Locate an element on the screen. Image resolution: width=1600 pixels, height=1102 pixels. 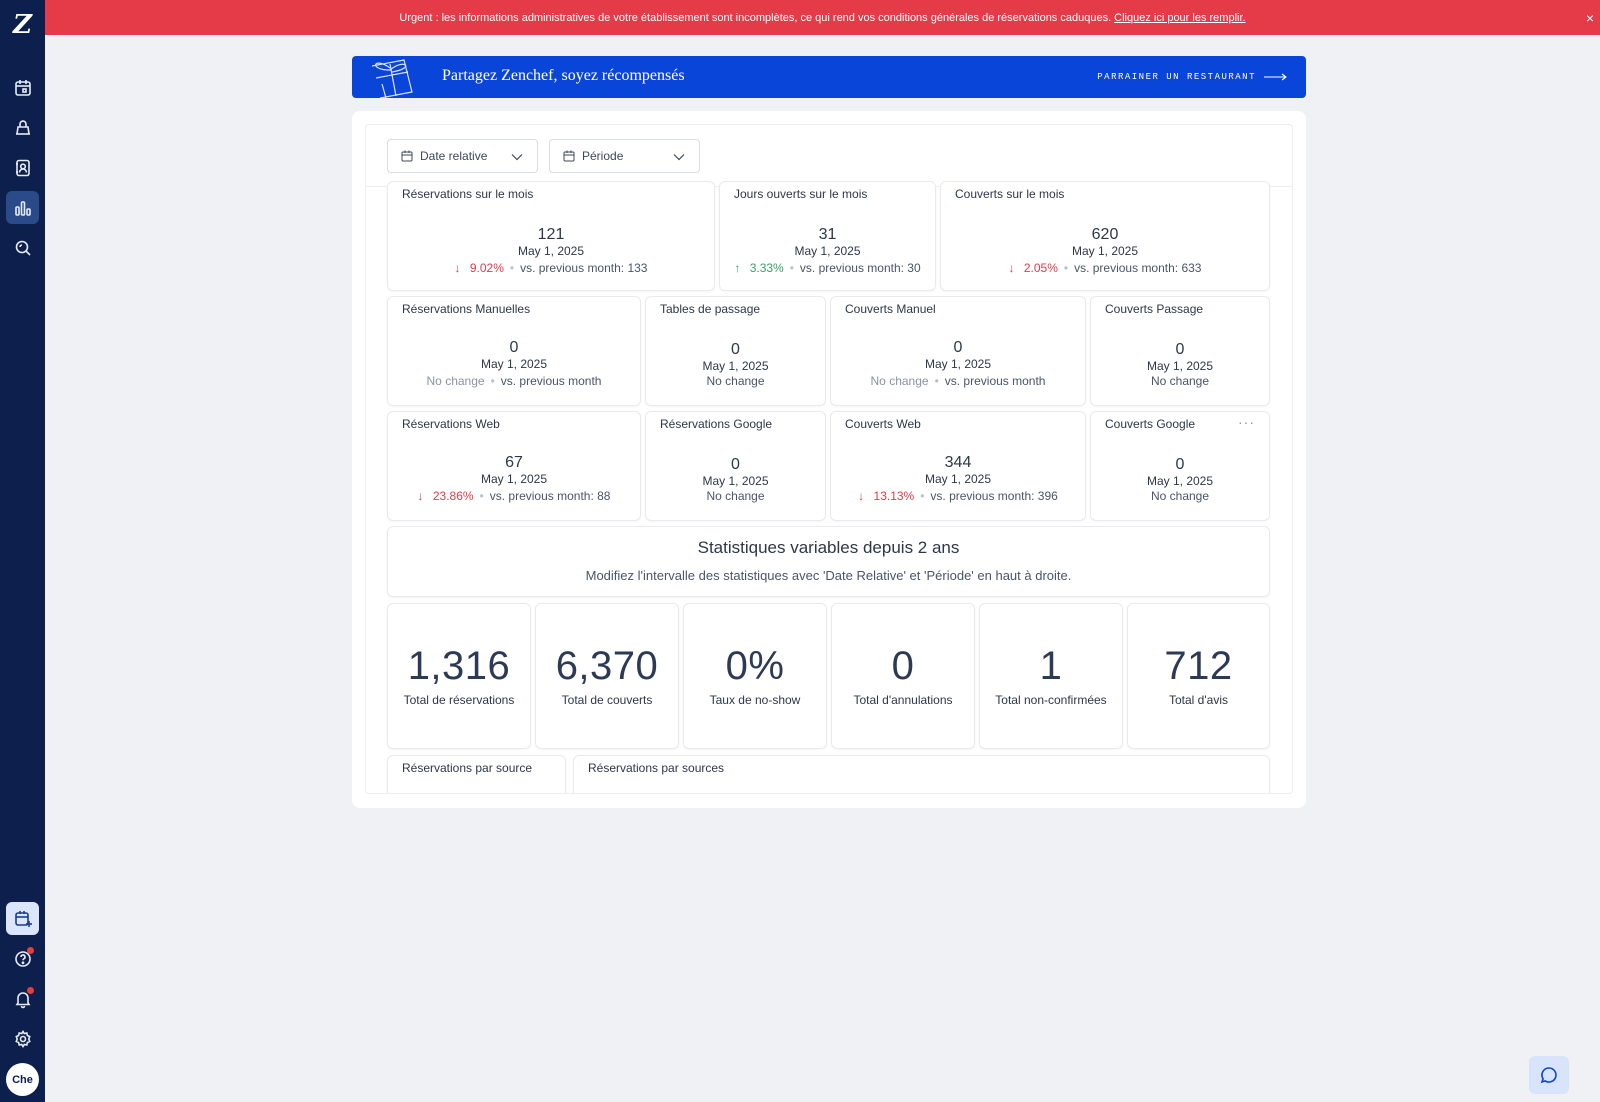
card-title: Réservations sur le mois is located at coordinates (468, 194).